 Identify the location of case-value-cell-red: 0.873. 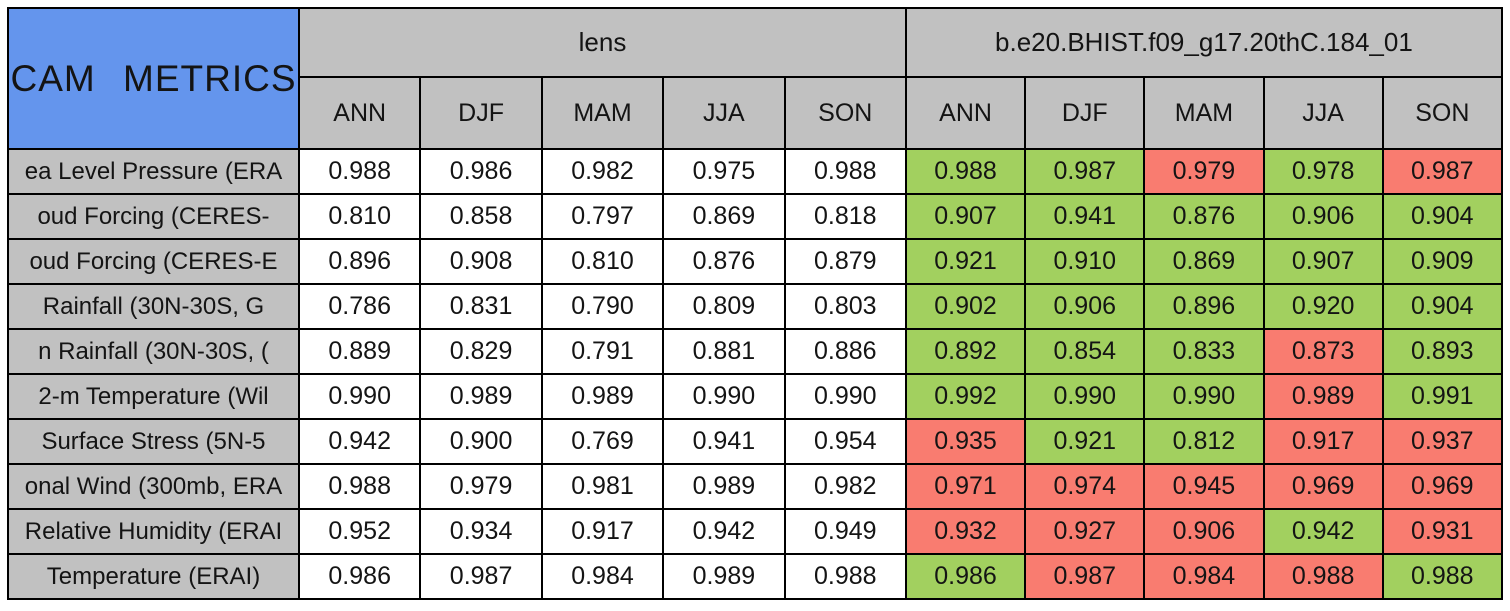
(1323, 351).